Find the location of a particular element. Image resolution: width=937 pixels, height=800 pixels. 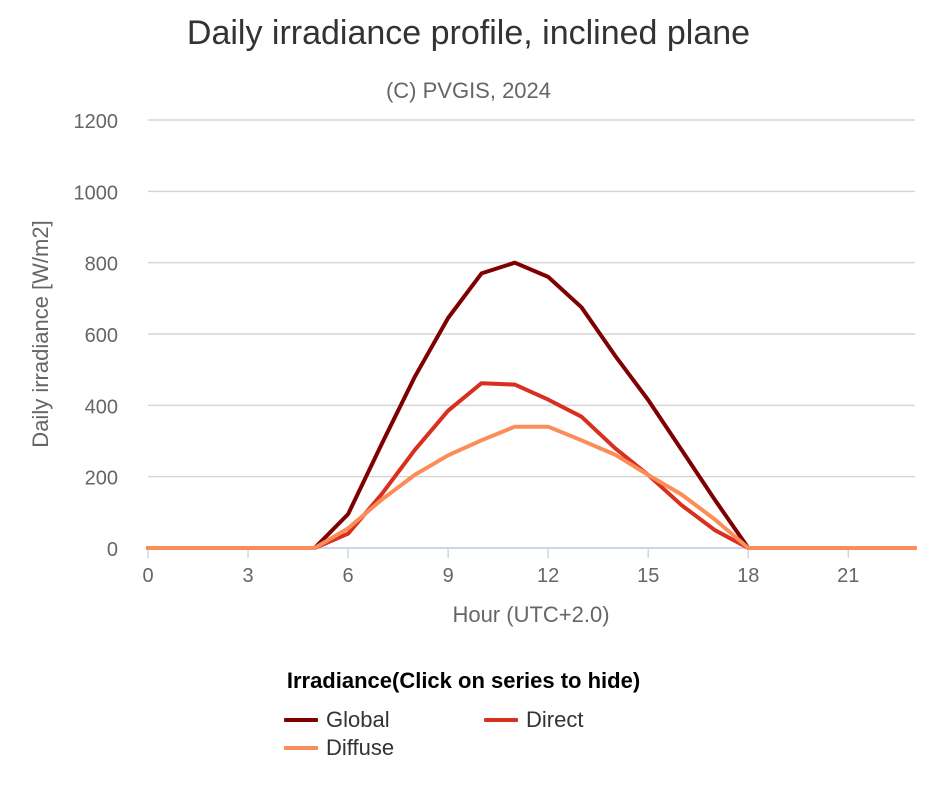

y-tick-label: 0 is located at coordinates (112, 550).